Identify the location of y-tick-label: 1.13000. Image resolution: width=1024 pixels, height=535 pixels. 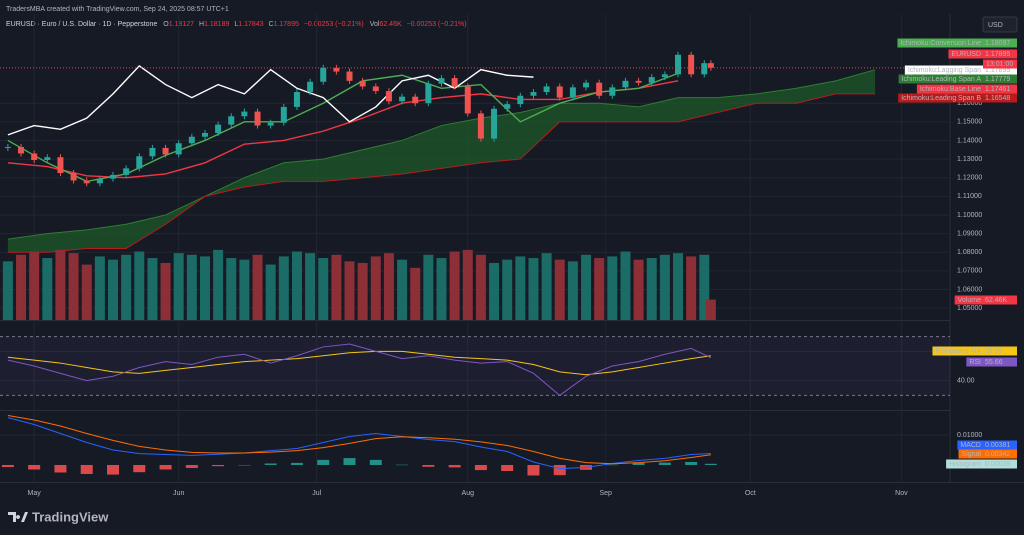
(969, 159).